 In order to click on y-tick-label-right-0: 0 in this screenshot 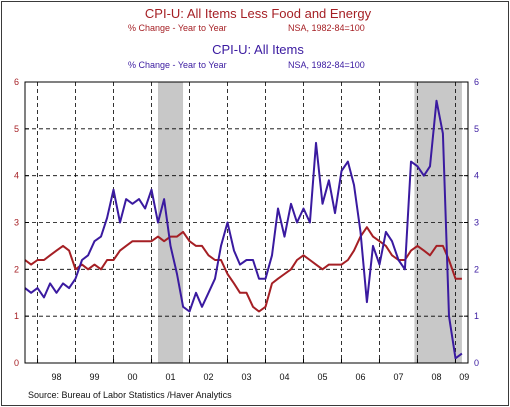, I will do `click(476, 363)`.